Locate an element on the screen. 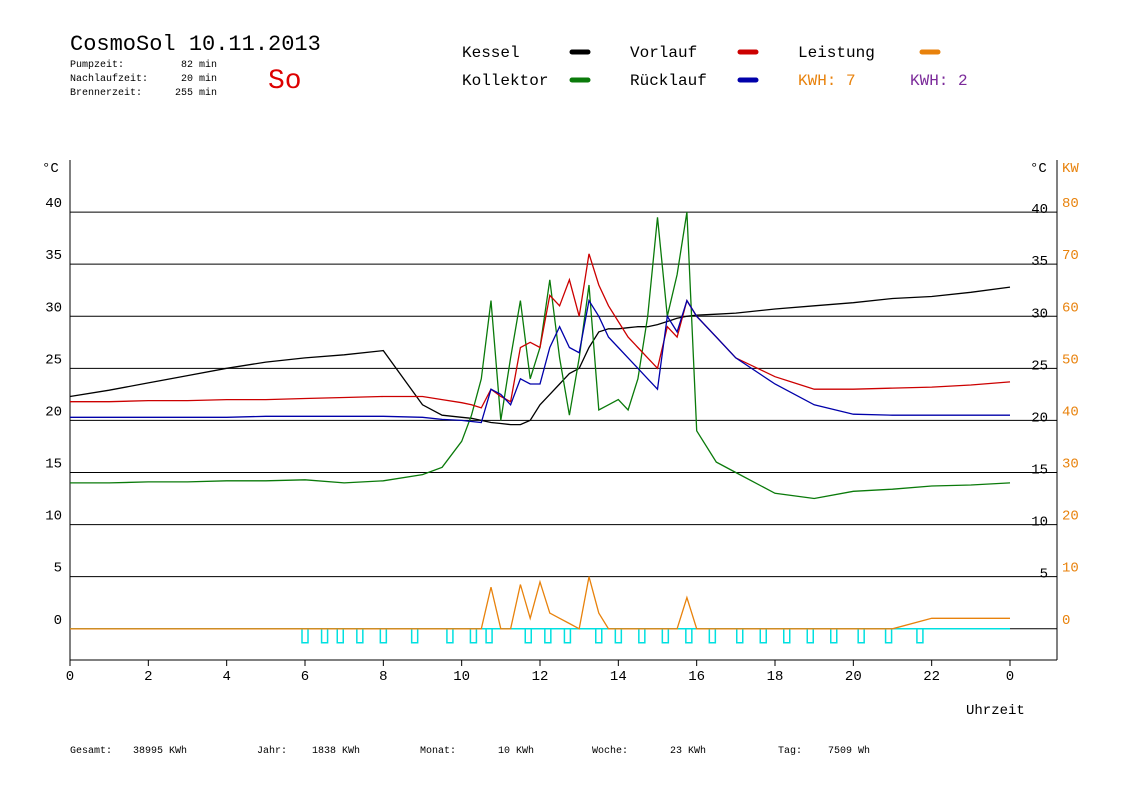 The image size is (1148, 812). x-tick-label: 20 is located at coordinates (853, 677).